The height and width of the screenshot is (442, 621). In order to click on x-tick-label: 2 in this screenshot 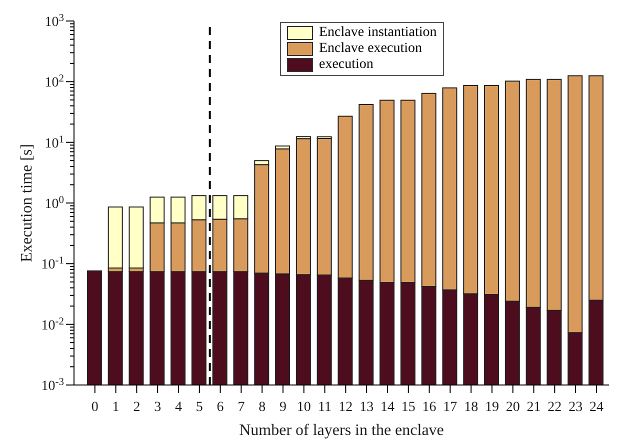, I will do `click(136, 407)`.